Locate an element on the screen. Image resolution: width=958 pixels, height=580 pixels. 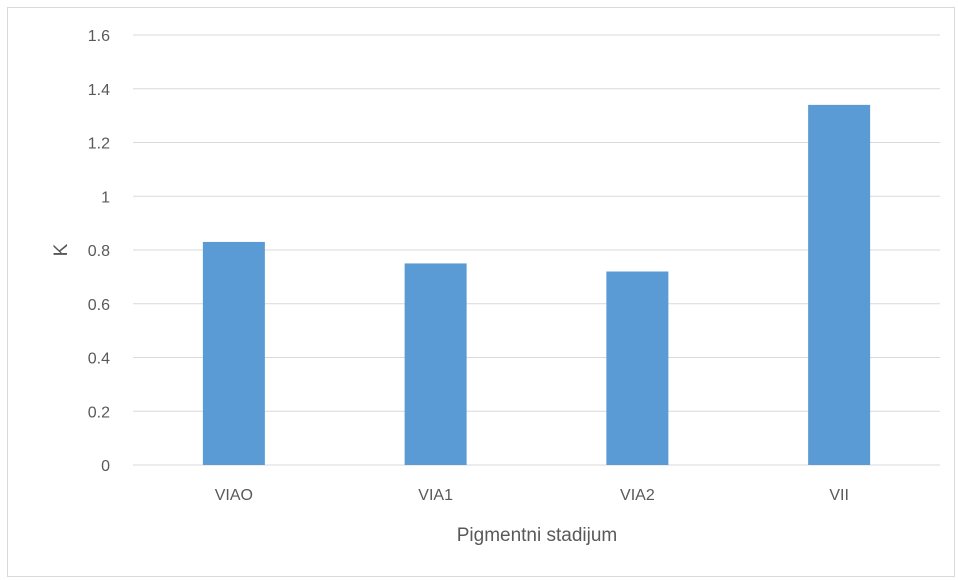
x-tick-label: VIA2 is located at coordinates (637, 495).